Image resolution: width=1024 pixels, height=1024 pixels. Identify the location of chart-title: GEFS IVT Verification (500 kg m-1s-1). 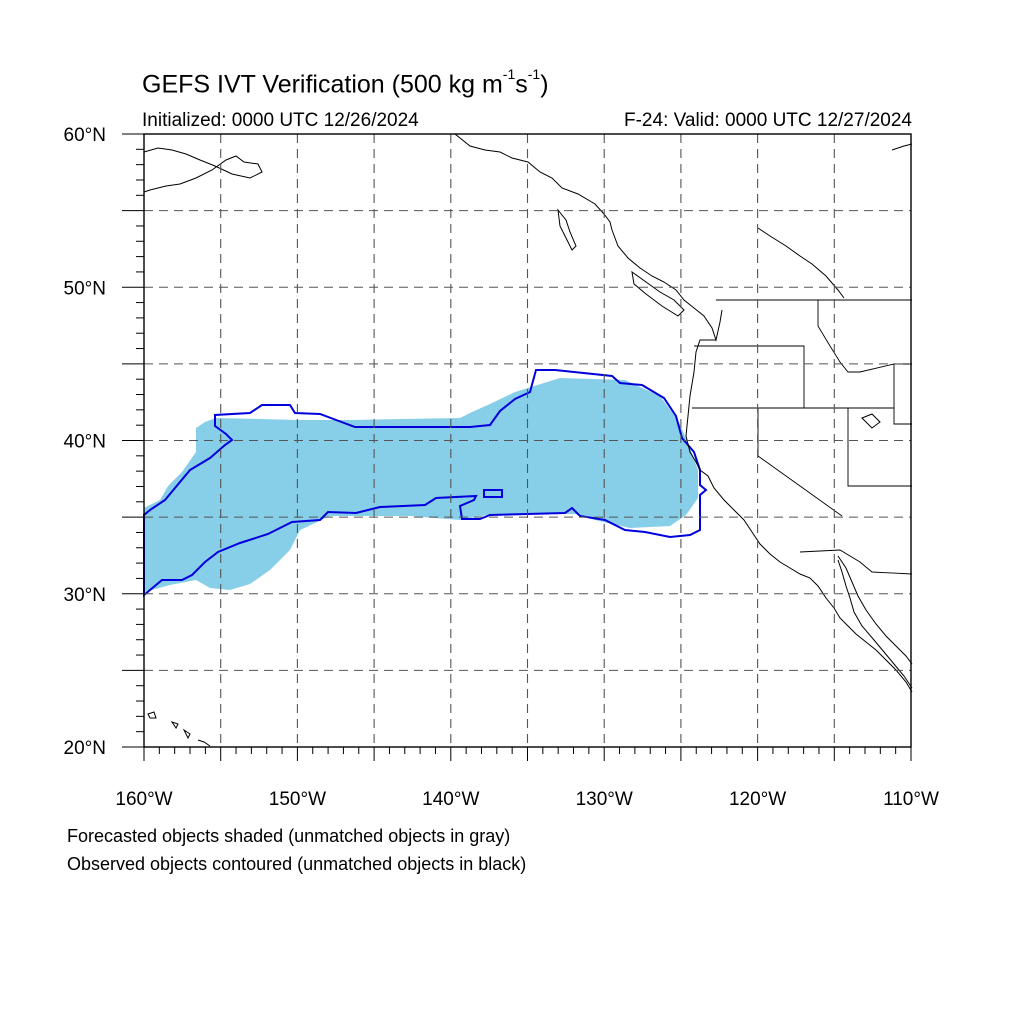
(345, 82).